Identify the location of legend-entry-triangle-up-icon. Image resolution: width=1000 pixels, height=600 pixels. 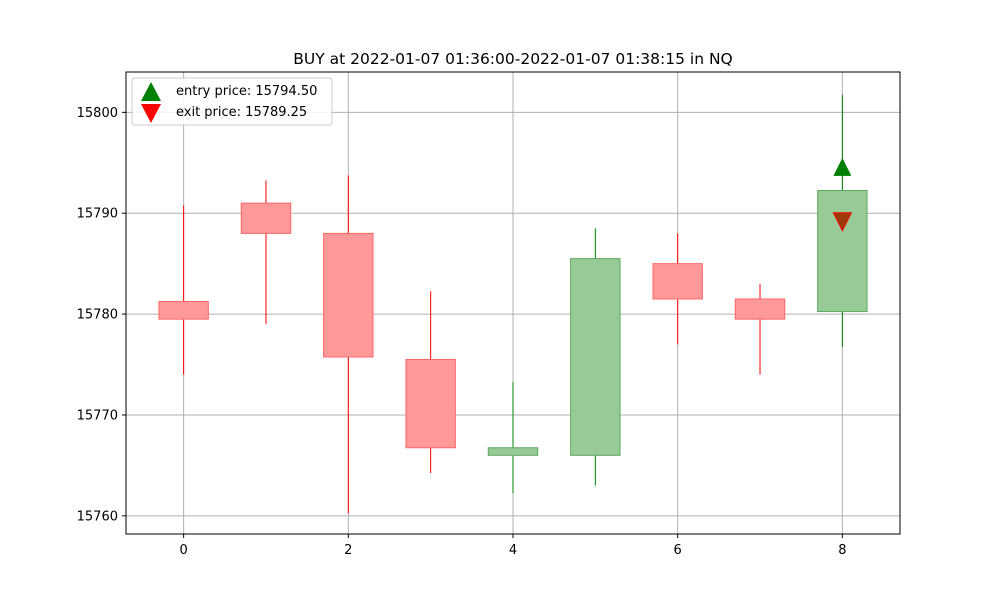
(151, 91).